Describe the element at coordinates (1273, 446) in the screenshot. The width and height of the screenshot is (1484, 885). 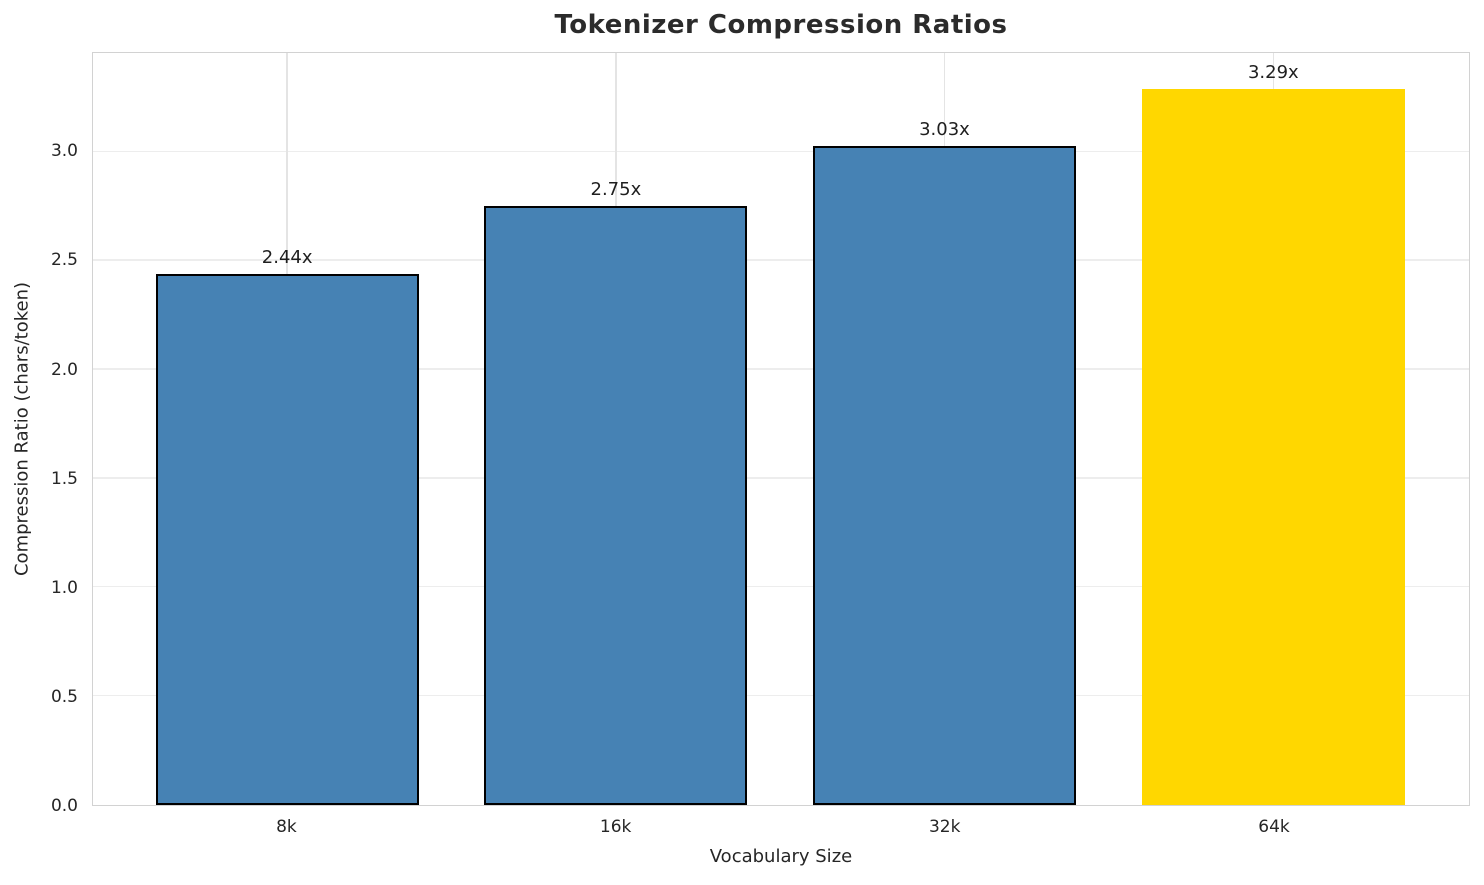
I see `bar-64k` at that location.